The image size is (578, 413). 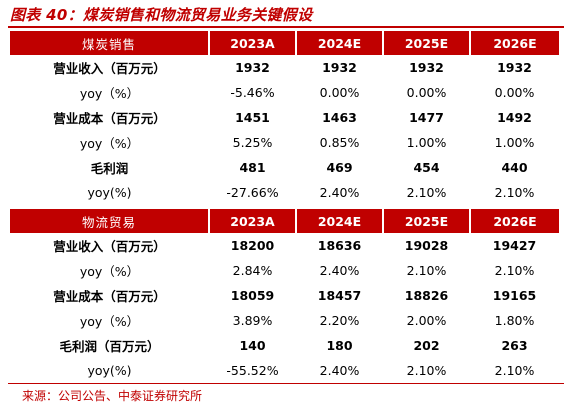 I want to click on table-cell: 202, so click(x=426, y=345).